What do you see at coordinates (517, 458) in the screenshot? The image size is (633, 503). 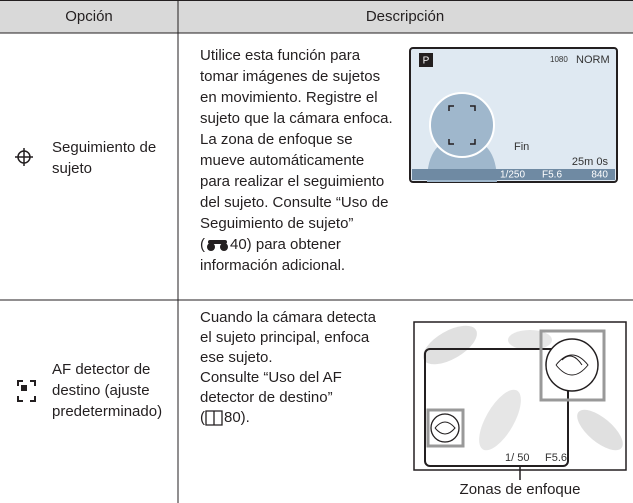 I see `screen-text: 1/ 50` at bounding box center [517, 458].